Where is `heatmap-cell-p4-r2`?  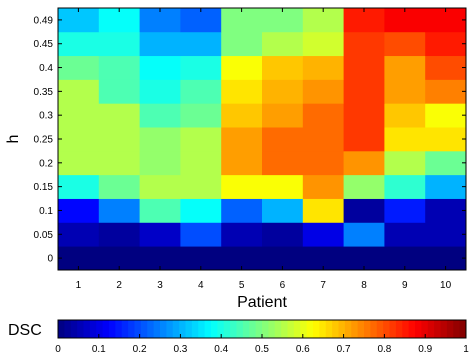 heatmap-cell-p4-r2 is located at coordinates (201, 210).